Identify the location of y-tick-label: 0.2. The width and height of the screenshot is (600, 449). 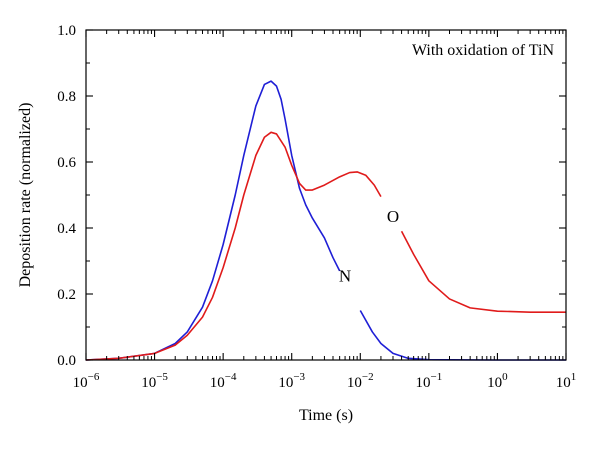
(66, 295).